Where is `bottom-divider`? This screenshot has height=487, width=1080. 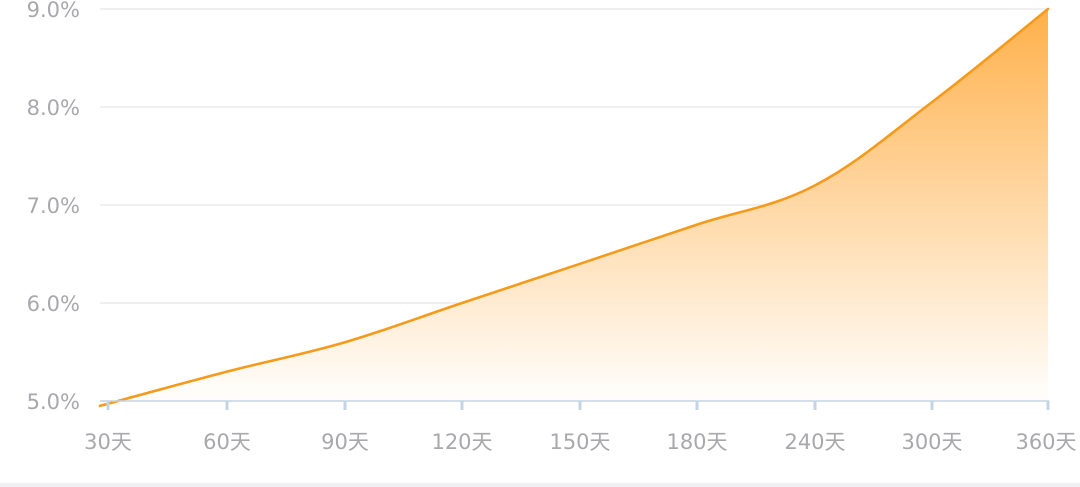 bottom-divider is located at coordinates (540, 485).